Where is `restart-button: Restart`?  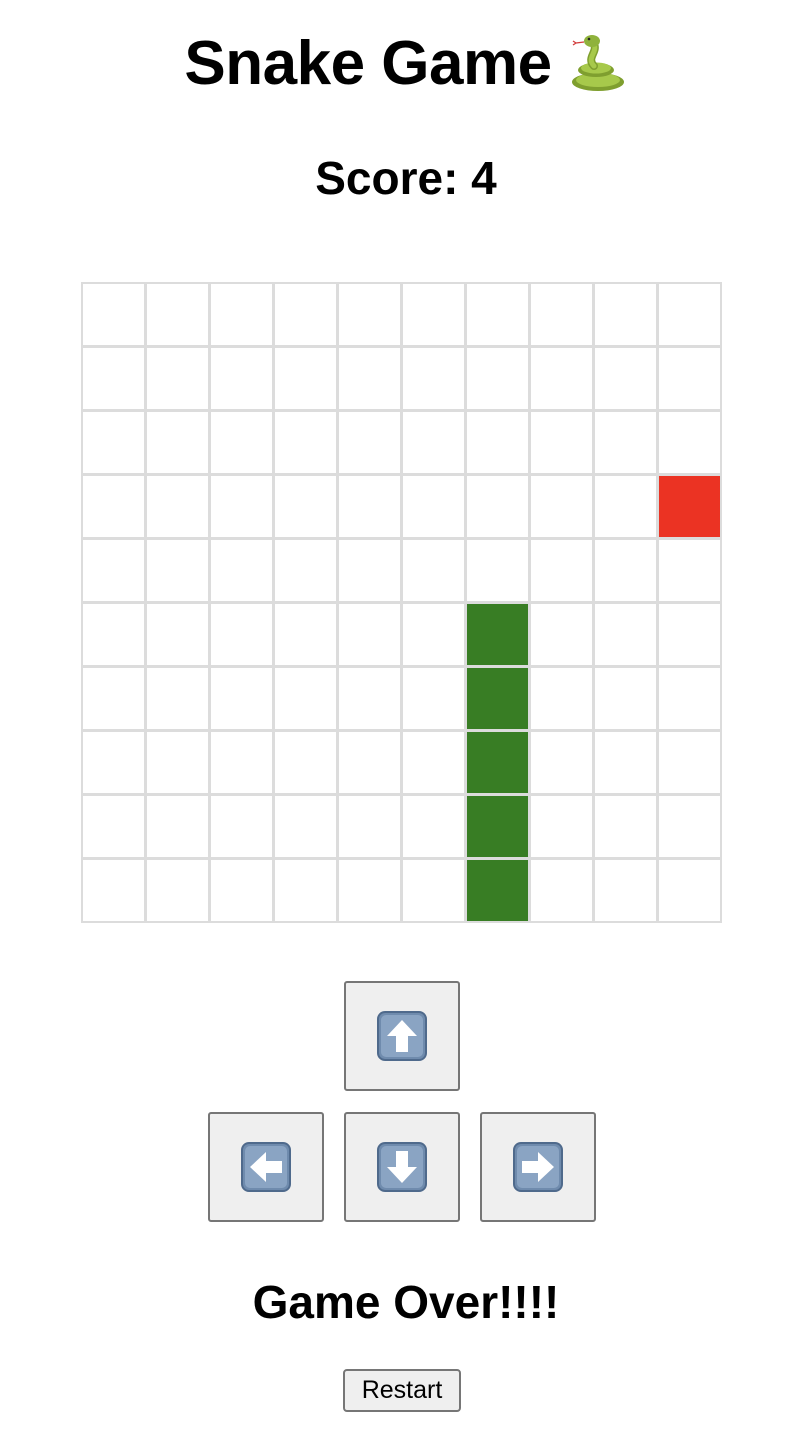 restart-button: Restart is located at coordinates (402, 1390).